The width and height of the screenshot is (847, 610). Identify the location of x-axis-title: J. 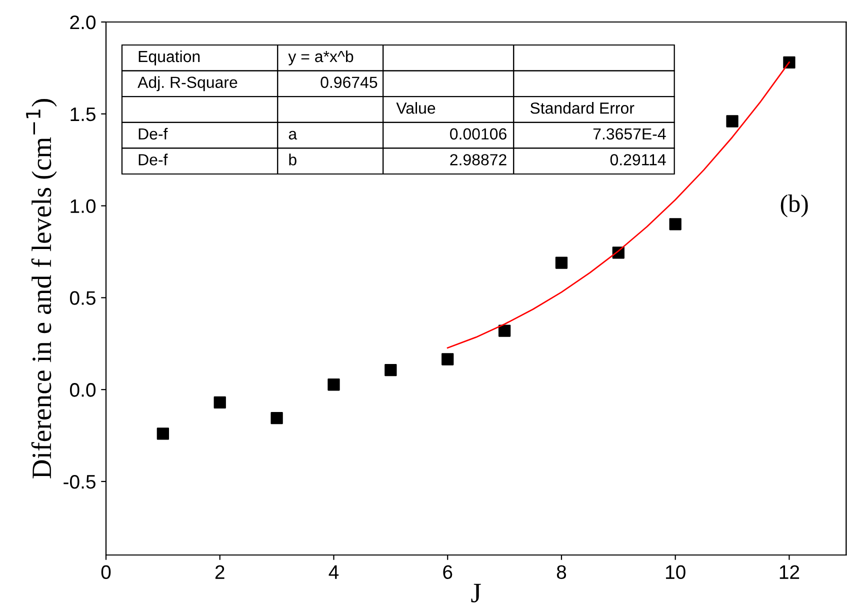
(476, 593).